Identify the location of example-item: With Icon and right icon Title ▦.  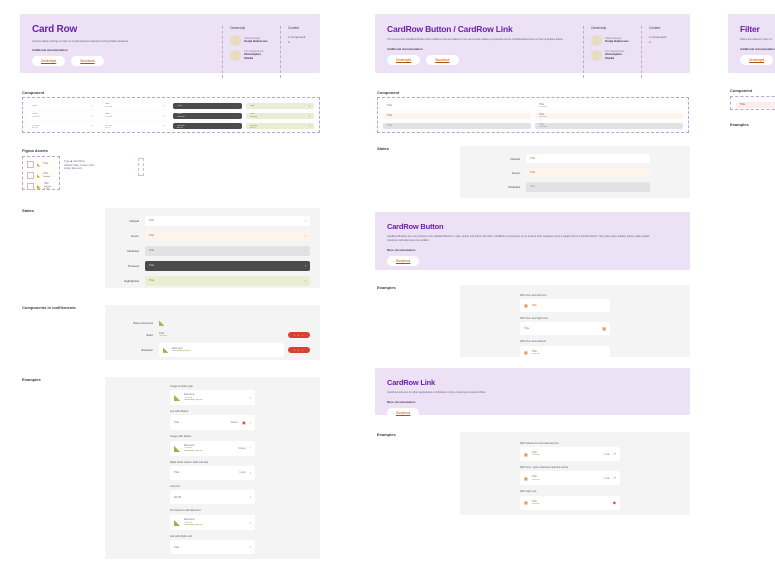
(565, 326).